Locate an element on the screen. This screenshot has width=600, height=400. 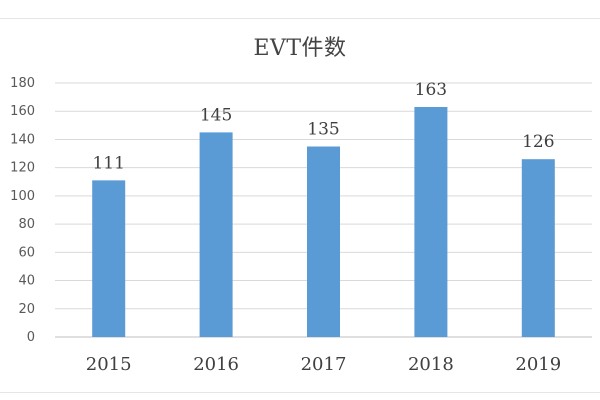
y-tick-label: 20 is located at coordinates (26, 309).